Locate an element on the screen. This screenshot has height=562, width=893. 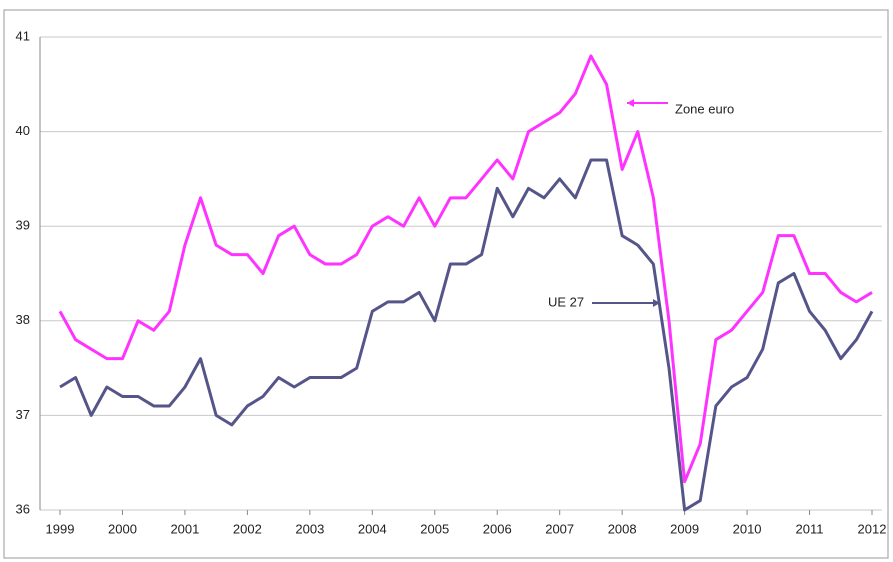
legend-label: UE 27 is located at coordinates (566, 301).